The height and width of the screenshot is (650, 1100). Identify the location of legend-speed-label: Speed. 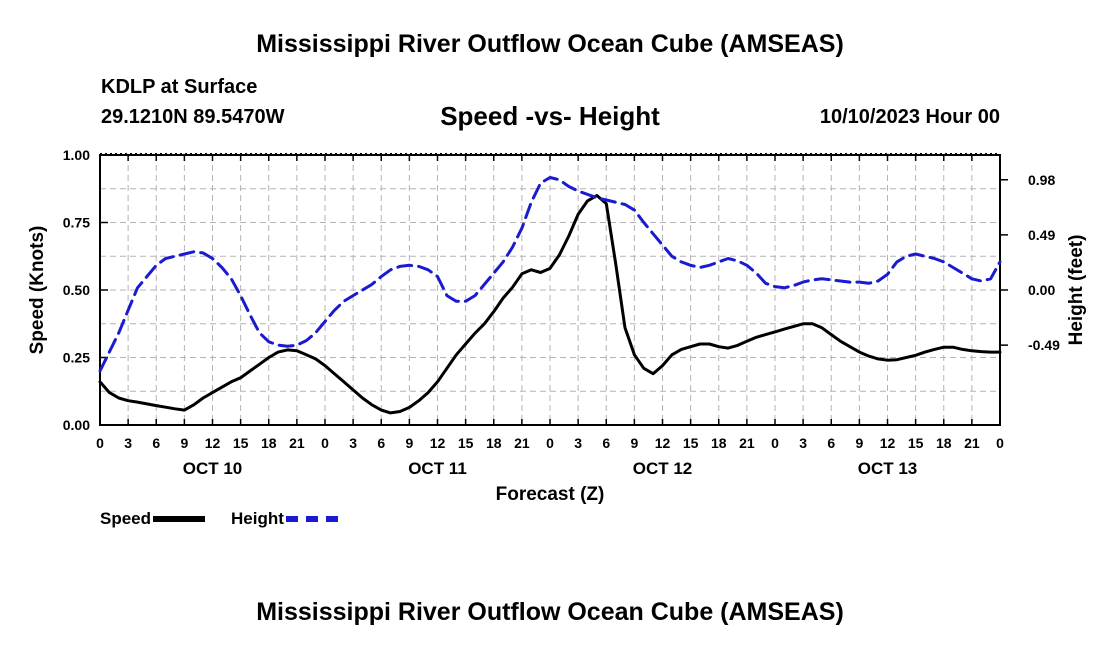
(126, 518).